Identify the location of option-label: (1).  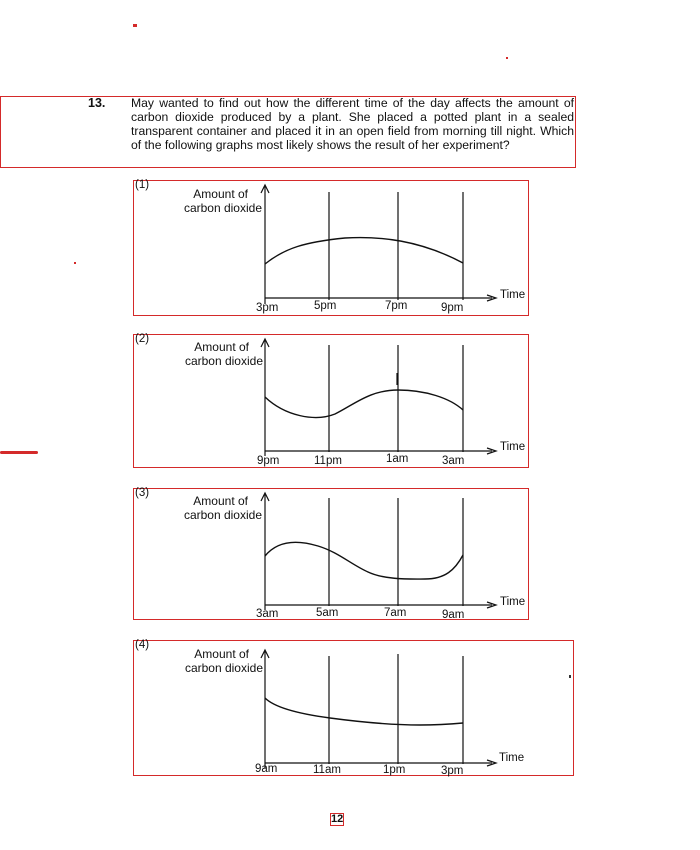
(142, 185).